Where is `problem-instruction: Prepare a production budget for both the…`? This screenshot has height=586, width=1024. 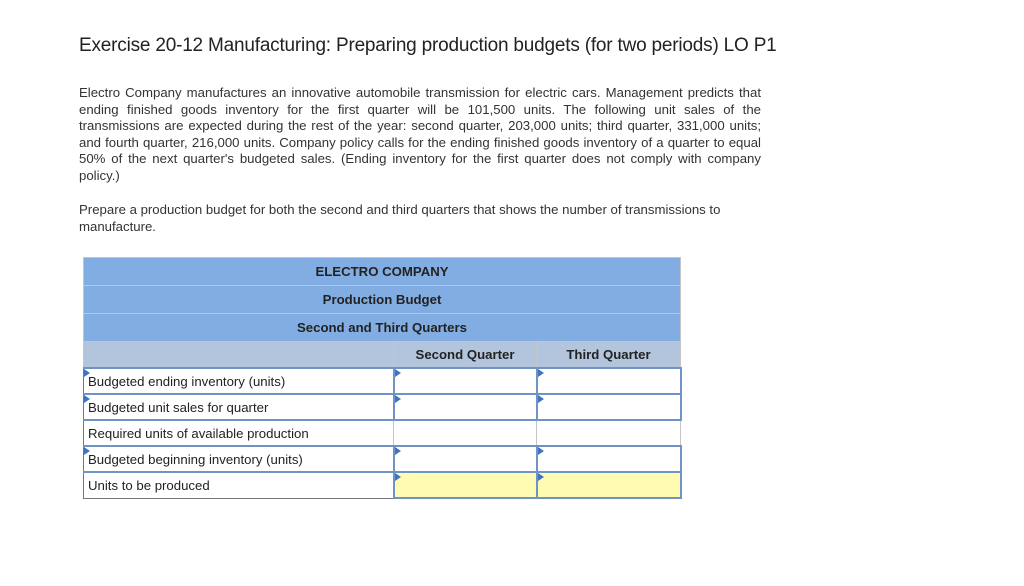
problem-instruction: Prepare a production budget for both the… is located at coordinates (400, 218).